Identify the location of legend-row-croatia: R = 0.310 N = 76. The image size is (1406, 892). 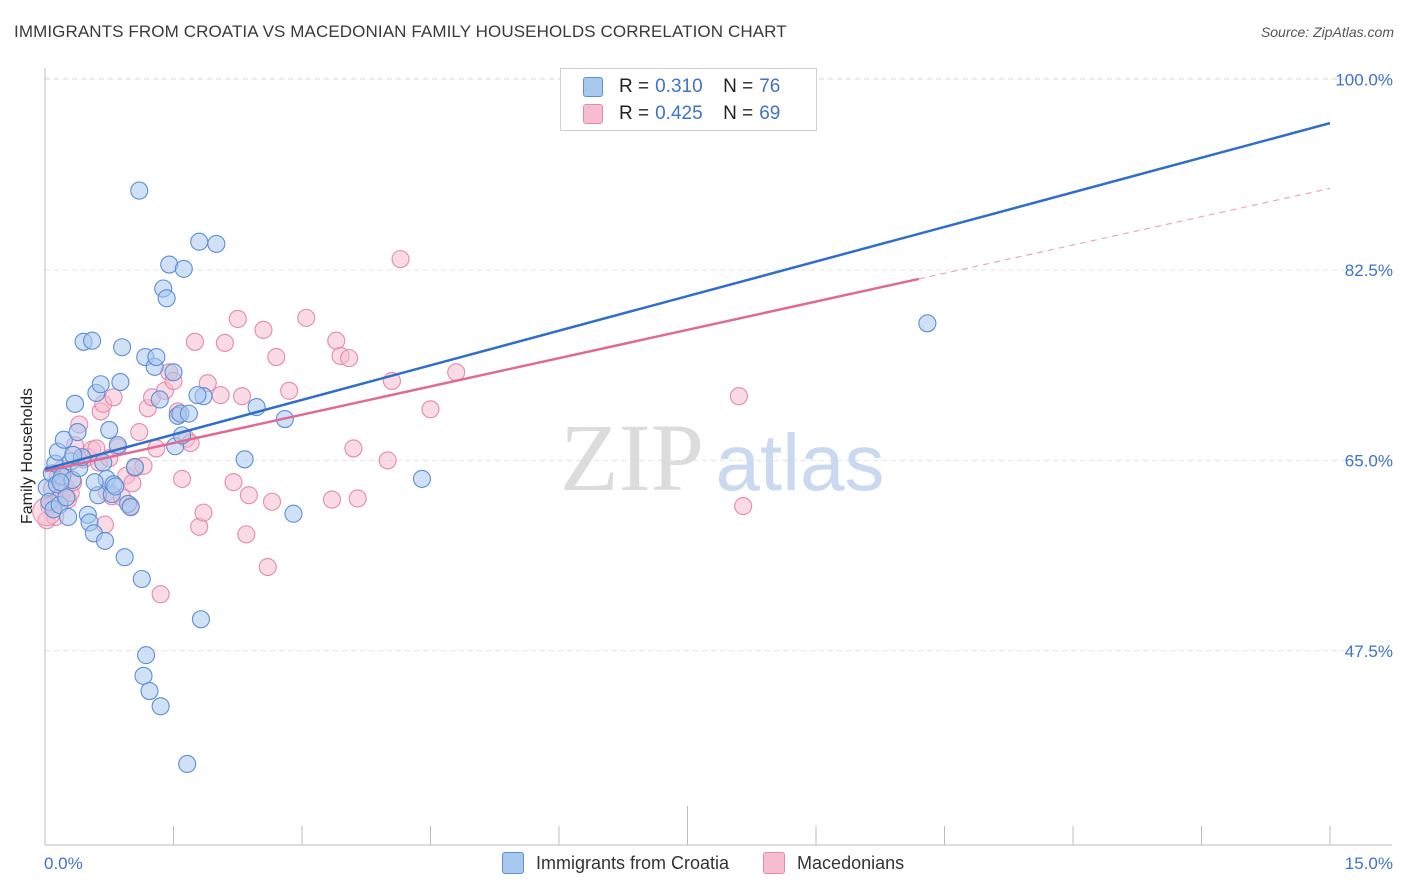
(682, 87).